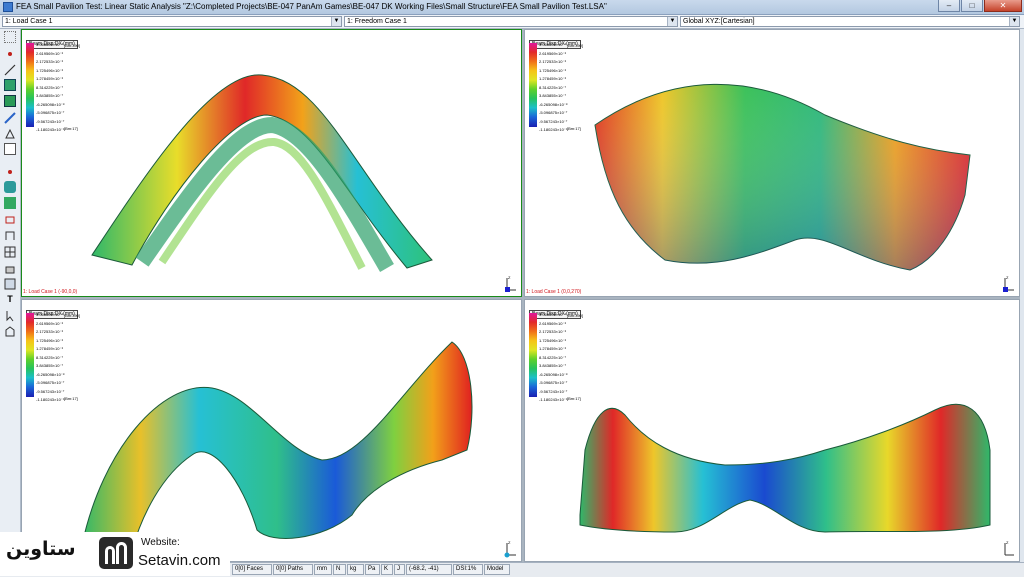 The image size is (1024, 577). Describe the element at coordinates (10, 219) in the screenshot. I see `section-icon` at that location.